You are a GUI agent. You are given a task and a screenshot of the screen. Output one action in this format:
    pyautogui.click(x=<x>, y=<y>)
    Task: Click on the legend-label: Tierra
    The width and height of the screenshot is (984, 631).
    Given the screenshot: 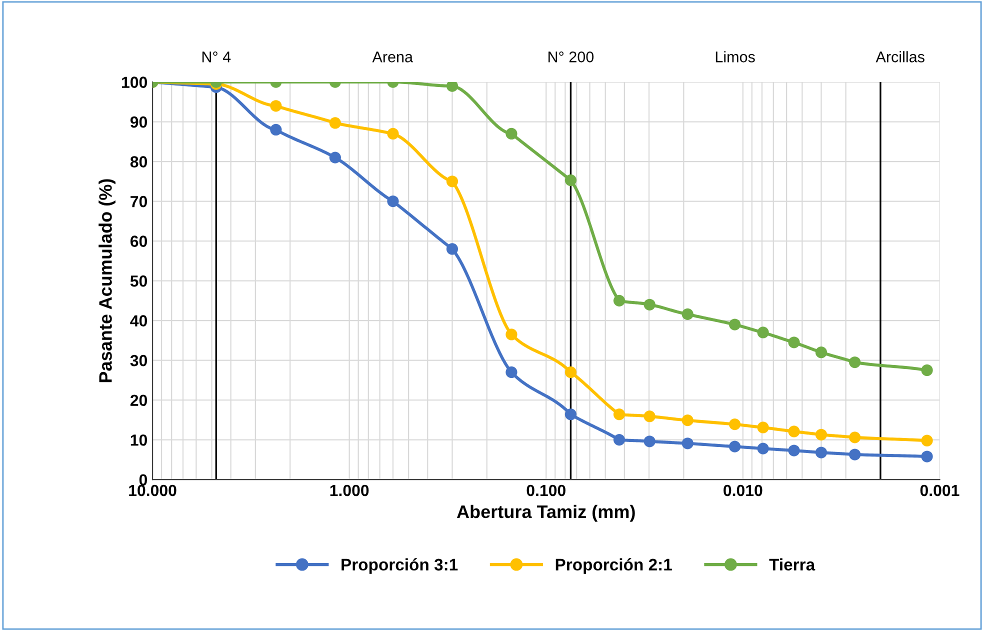 What is the action you would take?
    pyautogui.click(x=792, y=564)
    